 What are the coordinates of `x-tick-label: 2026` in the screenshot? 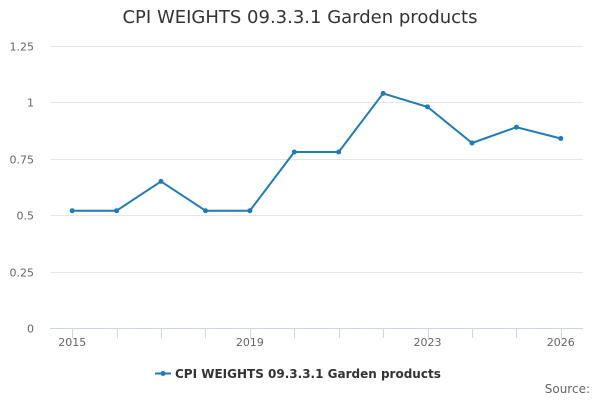 It's located at (561, 342).